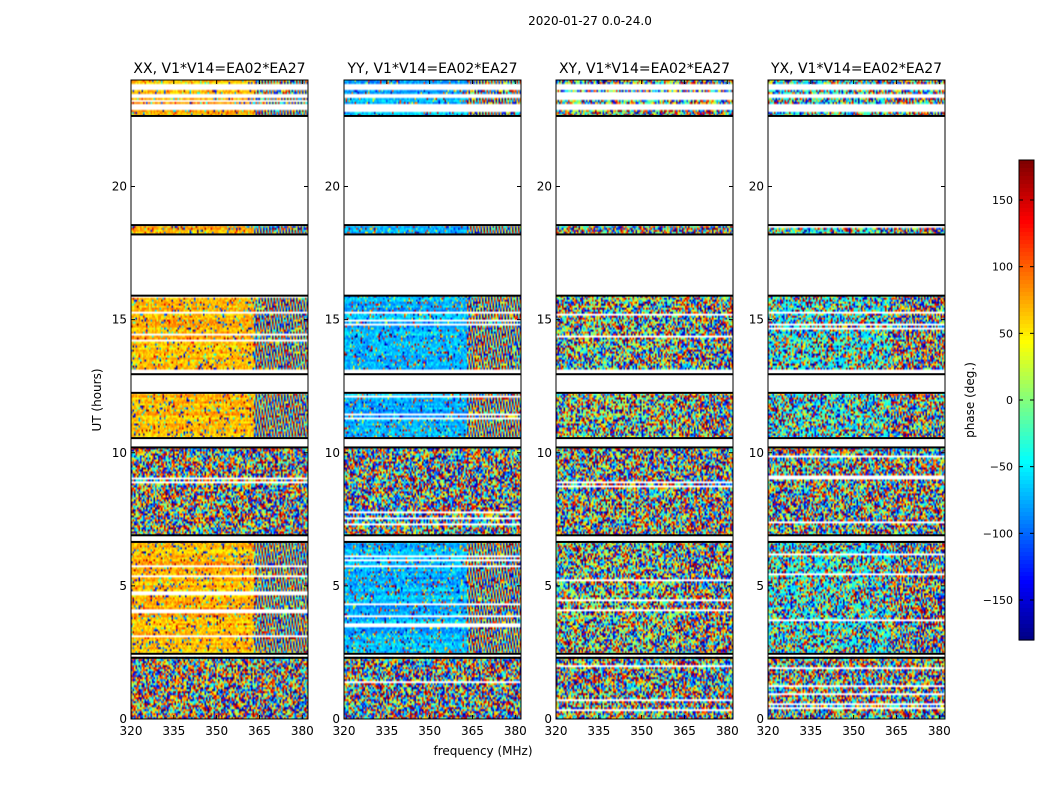 This screenshot has width=1050, height=800. What do you see at coordinates (856, 69) in the screenshot?
I see `panel-title: YX, V1*V14=EA02*EA27` at bounding box center [856, 69].